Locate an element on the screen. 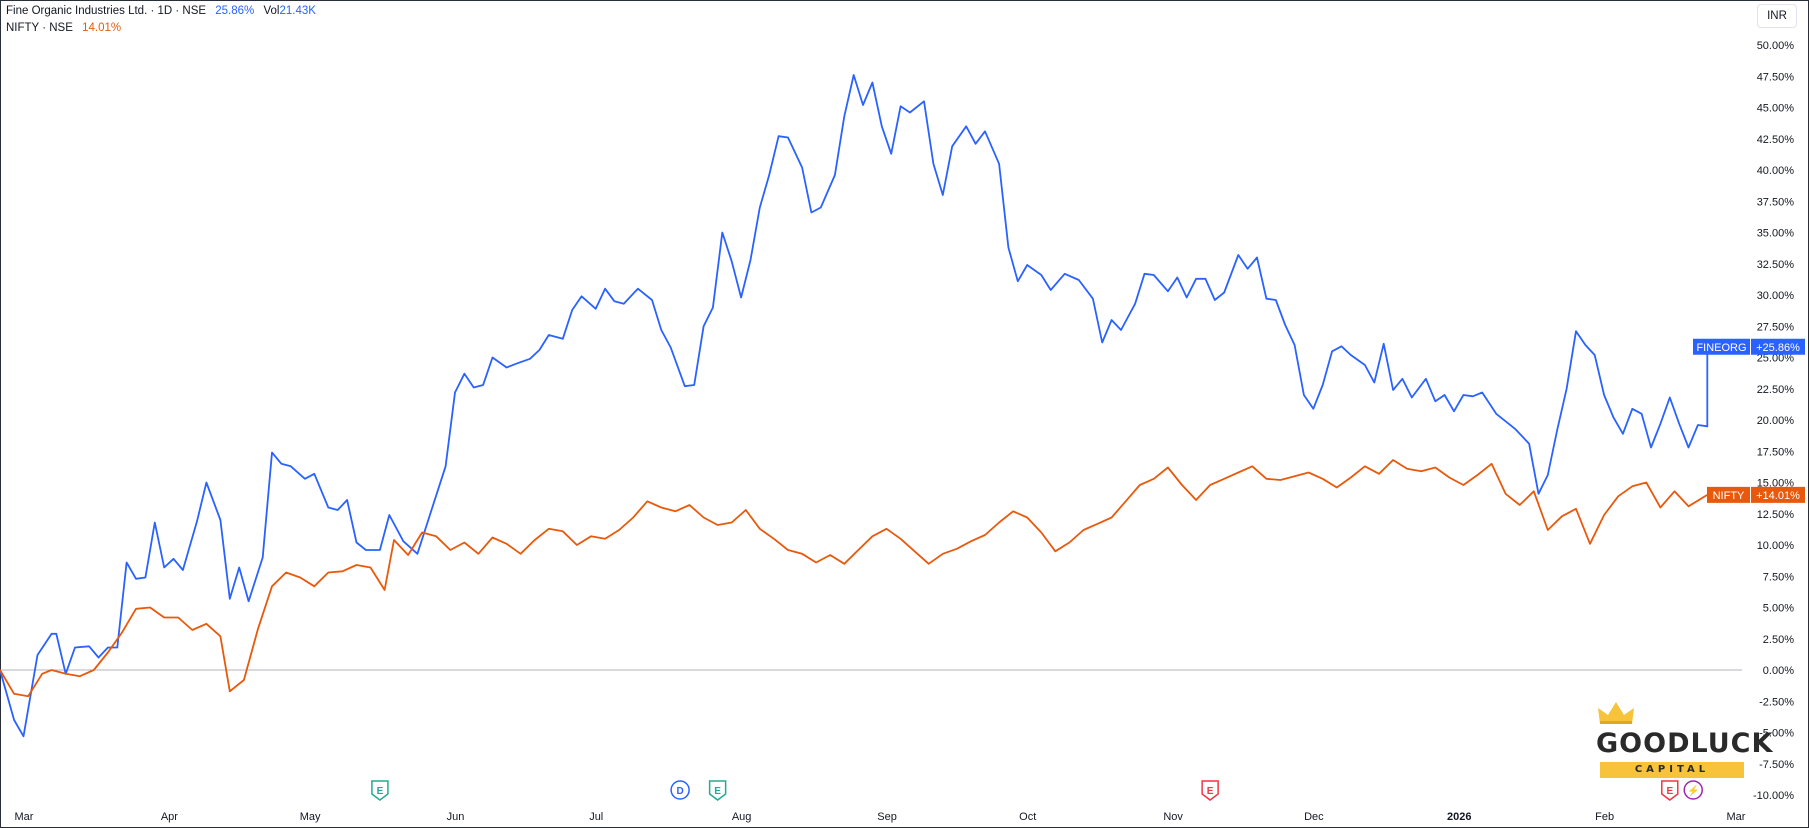 This screenshot has height=828, width=1809. legend-compare-symbol: NIFTY · NSE is located at coordinates (39, 28).